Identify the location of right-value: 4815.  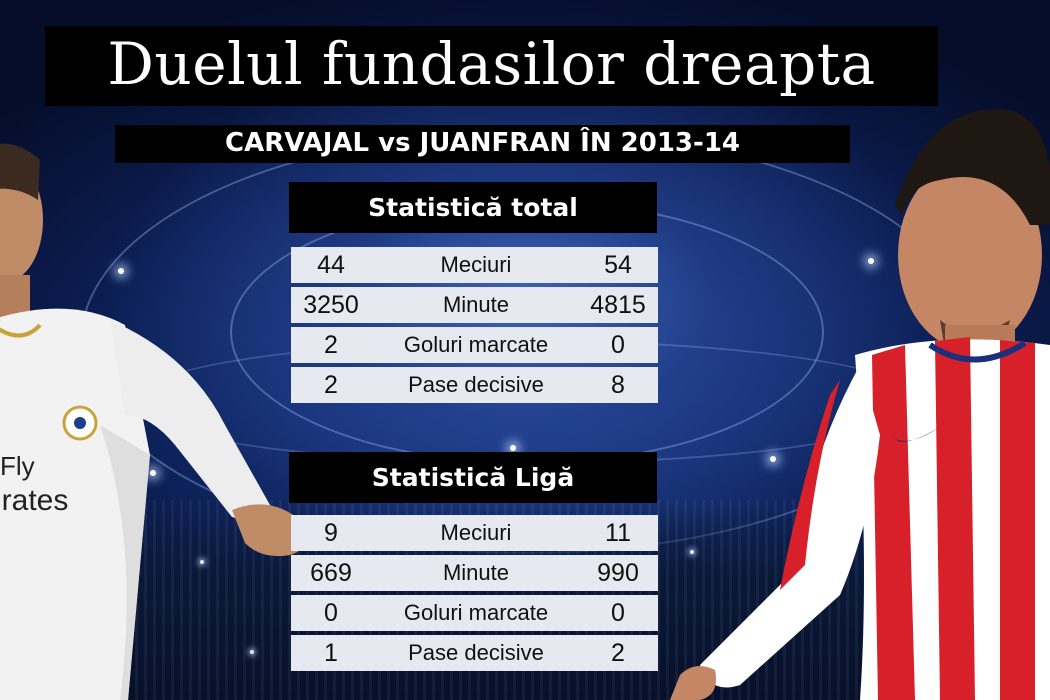
(618, 305).